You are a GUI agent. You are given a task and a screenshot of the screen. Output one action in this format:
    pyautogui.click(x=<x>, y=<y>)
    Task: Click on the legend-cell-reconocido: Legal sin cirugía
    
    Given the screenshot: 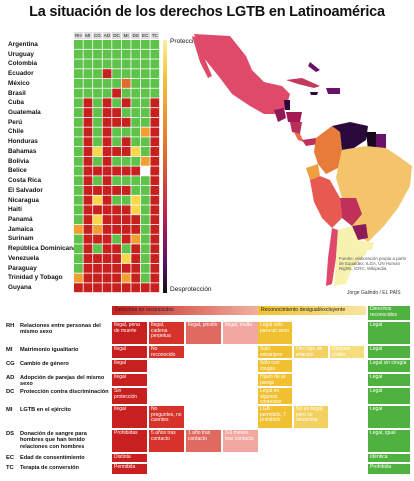 What is the action you would take?
    pyautogui.click(x=389, y=366)
    